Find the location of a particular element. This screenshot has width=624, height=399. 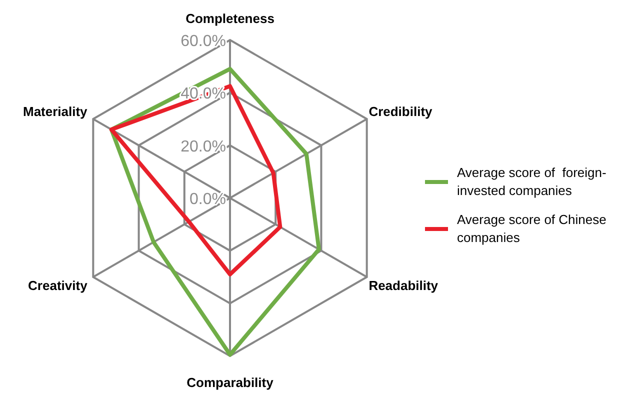

spoke-label: Materiality is located at coordinates (55, 111).